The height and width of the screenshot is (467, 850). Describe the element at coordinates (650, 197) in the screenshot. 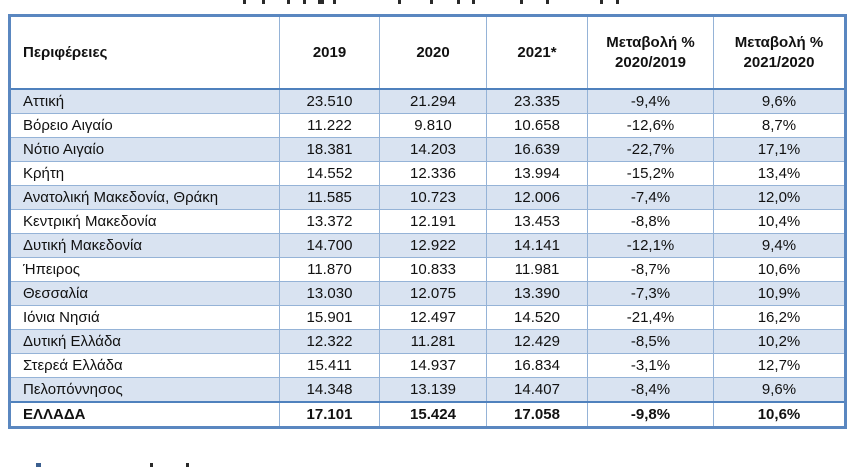

I see `value-cell: -7,4%` at that location.